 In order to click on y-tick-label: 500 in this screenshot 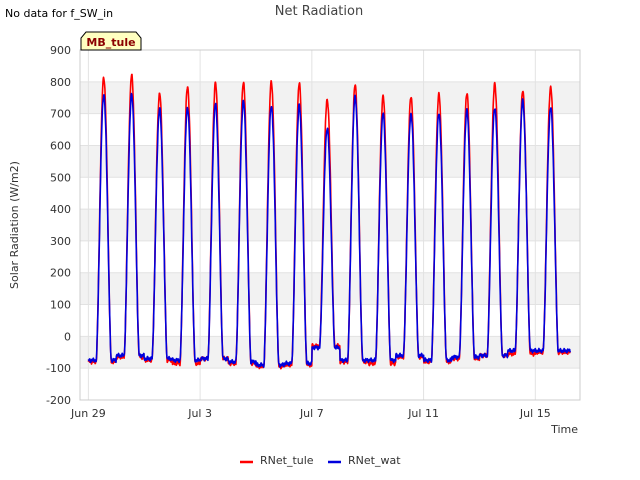, I will do `click(60, 177)`.